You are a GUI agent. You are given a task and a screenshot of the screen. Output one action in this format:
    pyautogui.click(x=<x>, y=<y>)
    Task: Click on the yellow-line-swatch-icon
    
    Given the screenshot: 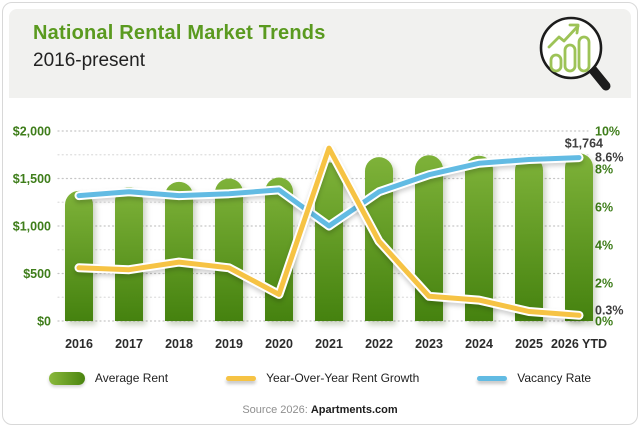 What is the action you would take?
    pyautogui.click(x=241, y=378)
    